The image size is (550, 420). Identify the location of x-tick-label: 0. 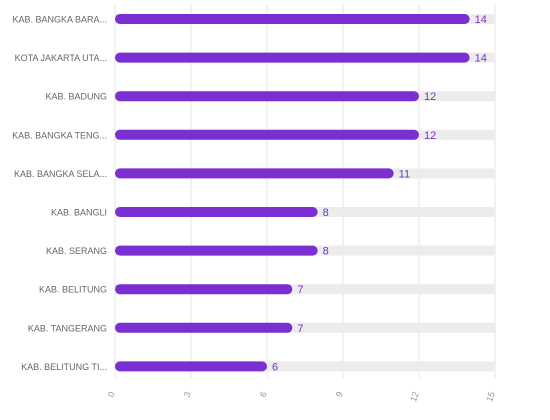
(111, 394).